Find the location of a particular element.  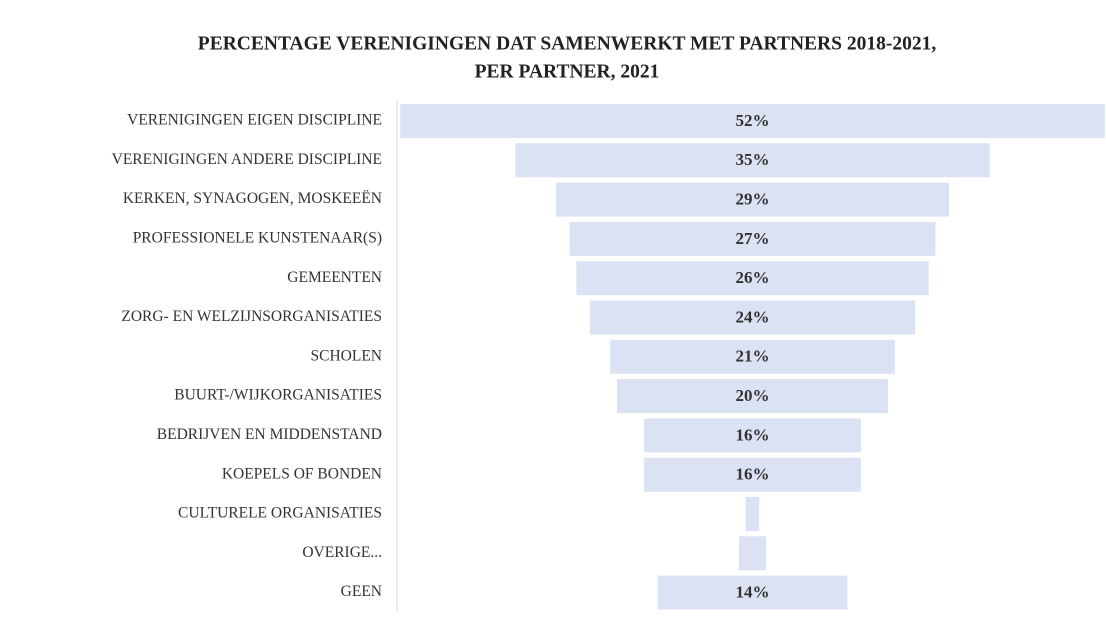

value-label: 24% is located at coordinates (753, 316).